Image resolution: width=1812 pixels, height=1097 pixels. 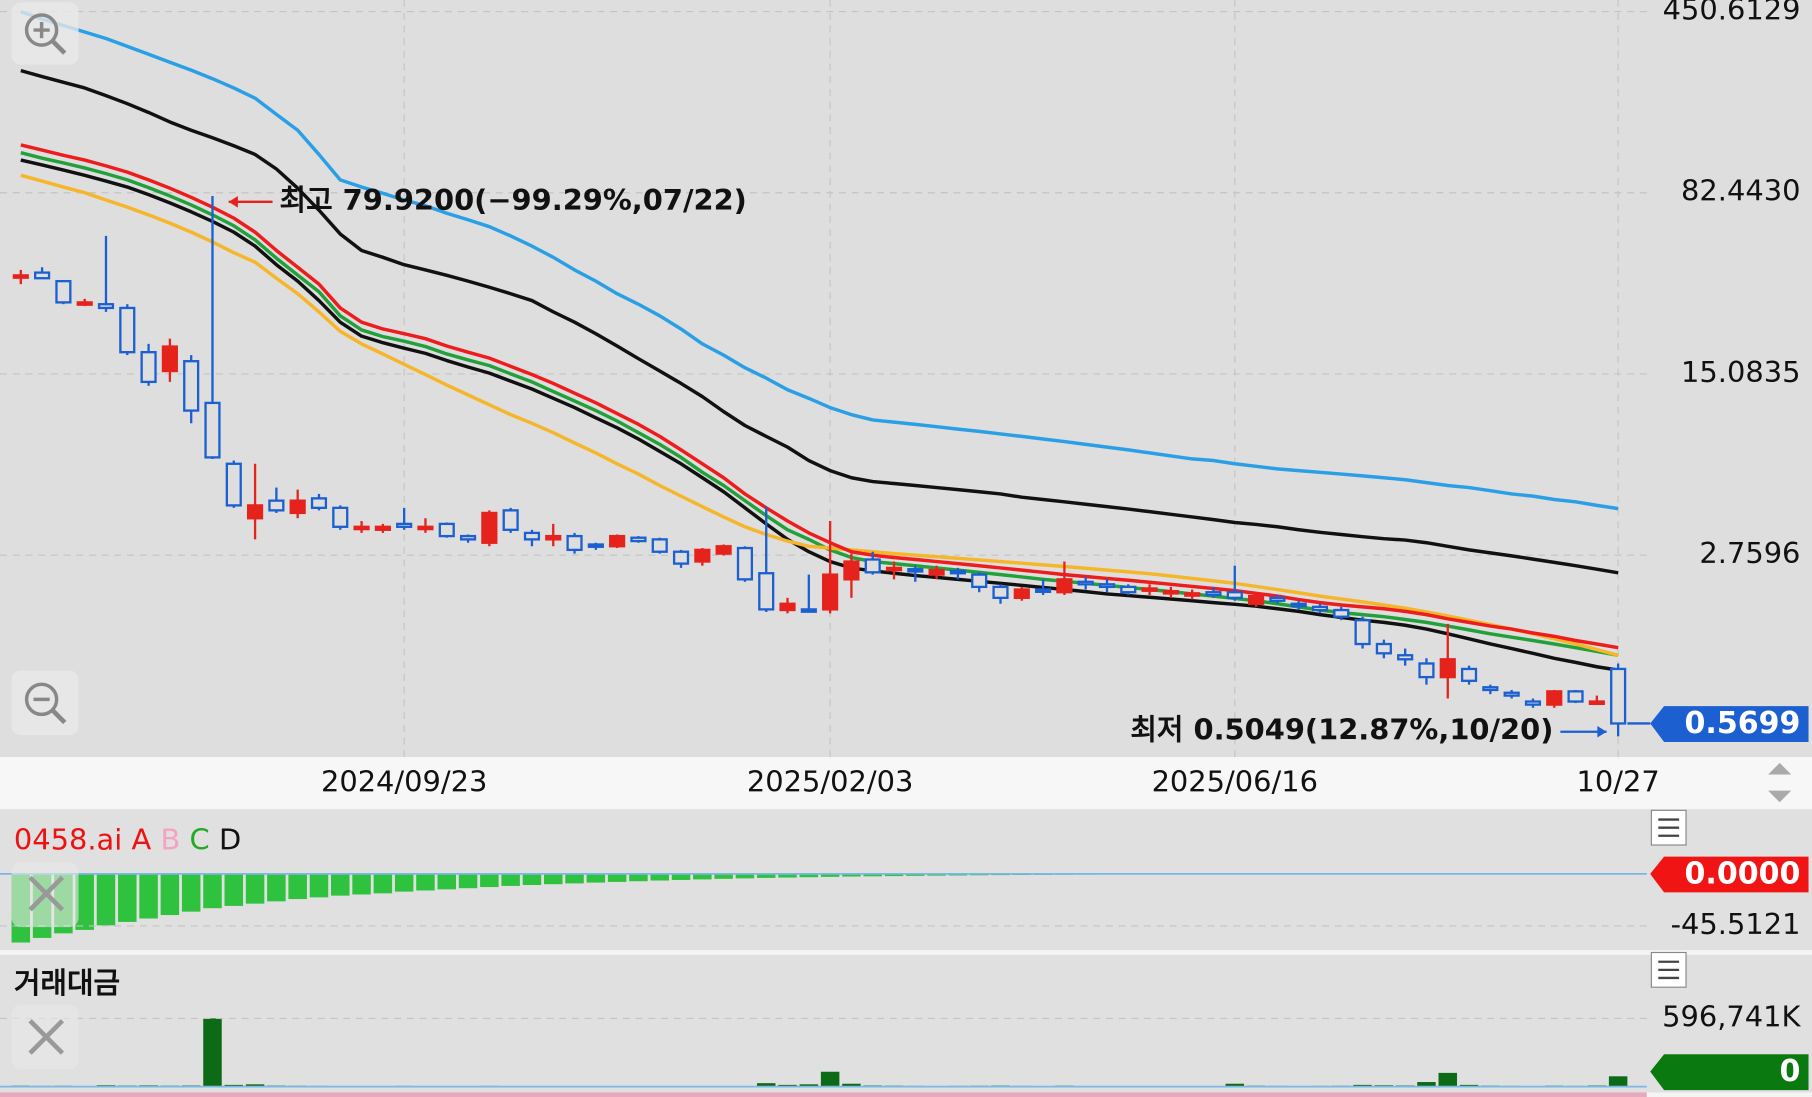 I want to click on y-tick-label: 2.7596, so click(x=1749, y=553).